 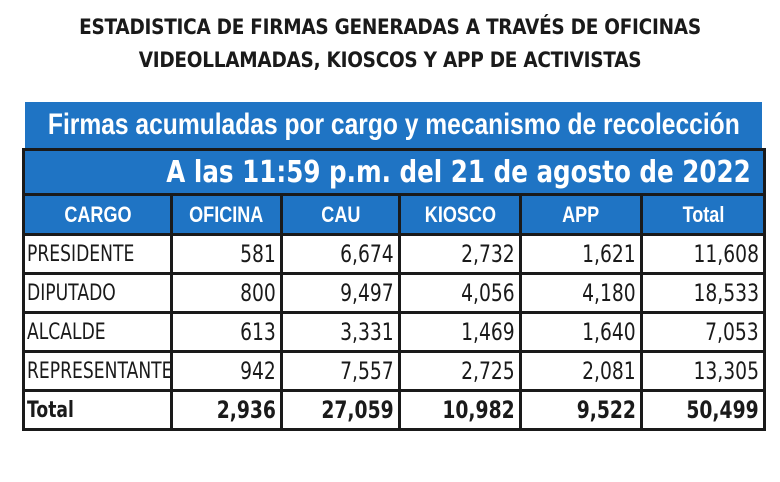 What do you see at coordinates (581, 214) in the screenshot?
I see `col-header-app: APP` at bounding box center [581, 214].